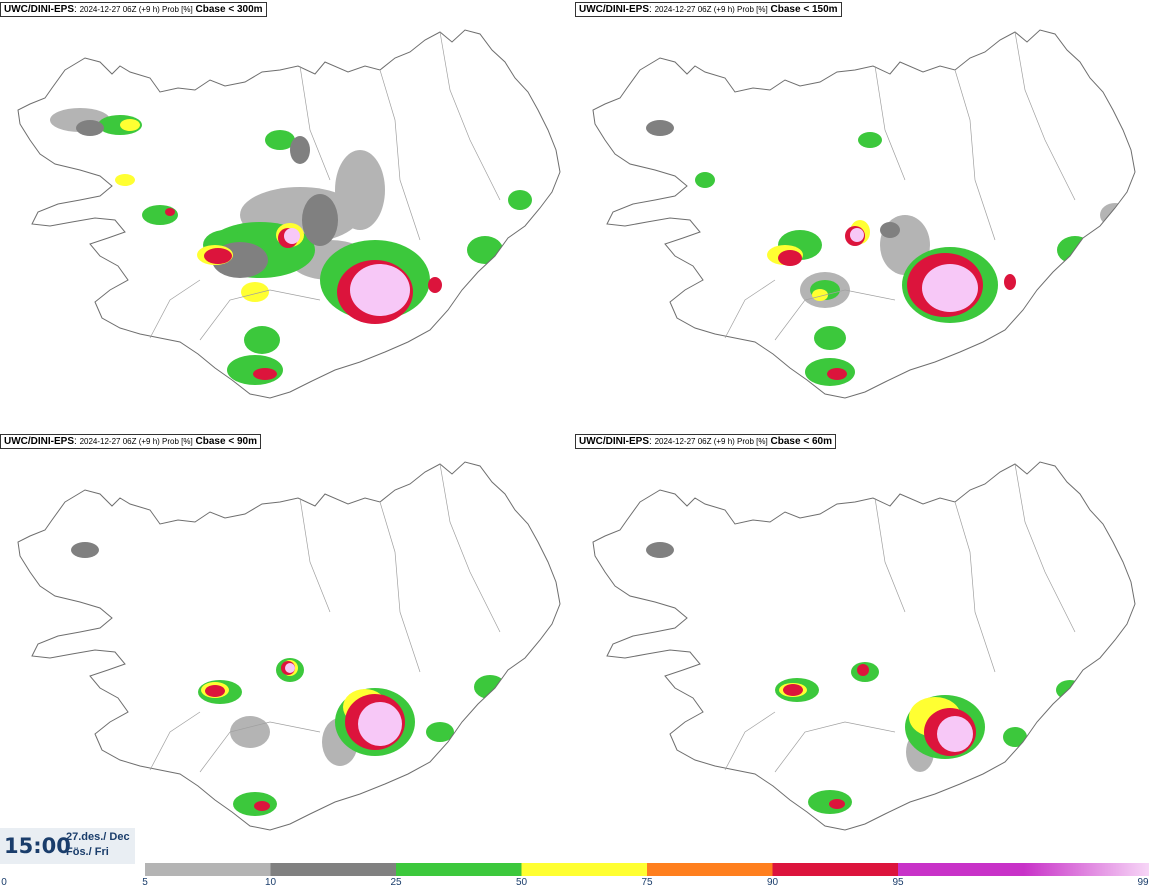  What do you see at coordinates (801, 441) in the screenshot?
I see `threshold-label: Cbase < 60m` at bounding box center [801, 441].